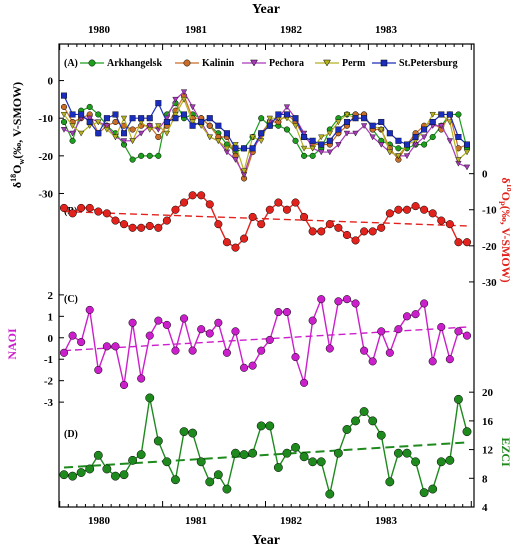 This screenshot has height=550, width=511. I want to click on panel-d-y-tick-label: 12, so click(488, 451).